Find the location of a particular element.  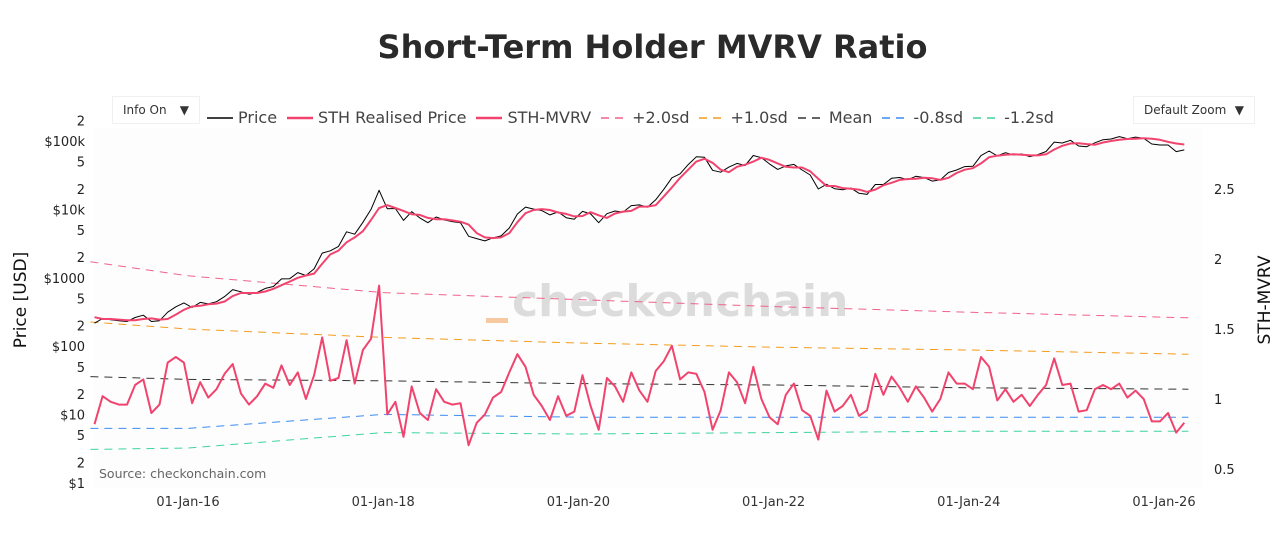

legend-item: Price is located at coordinates (242, 117).